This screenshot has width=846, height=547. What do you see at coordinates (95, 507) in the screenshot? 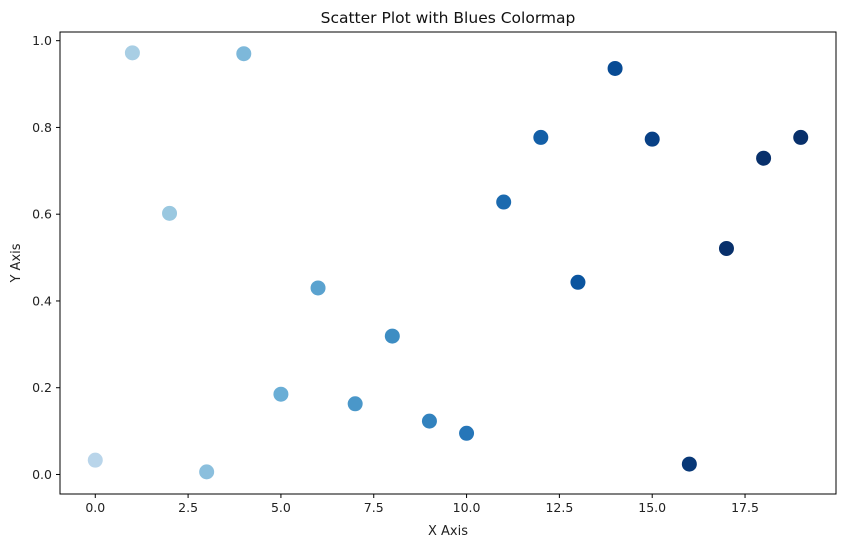
I see `x-tick-label: 0.0` at bounding box center [95, 507].